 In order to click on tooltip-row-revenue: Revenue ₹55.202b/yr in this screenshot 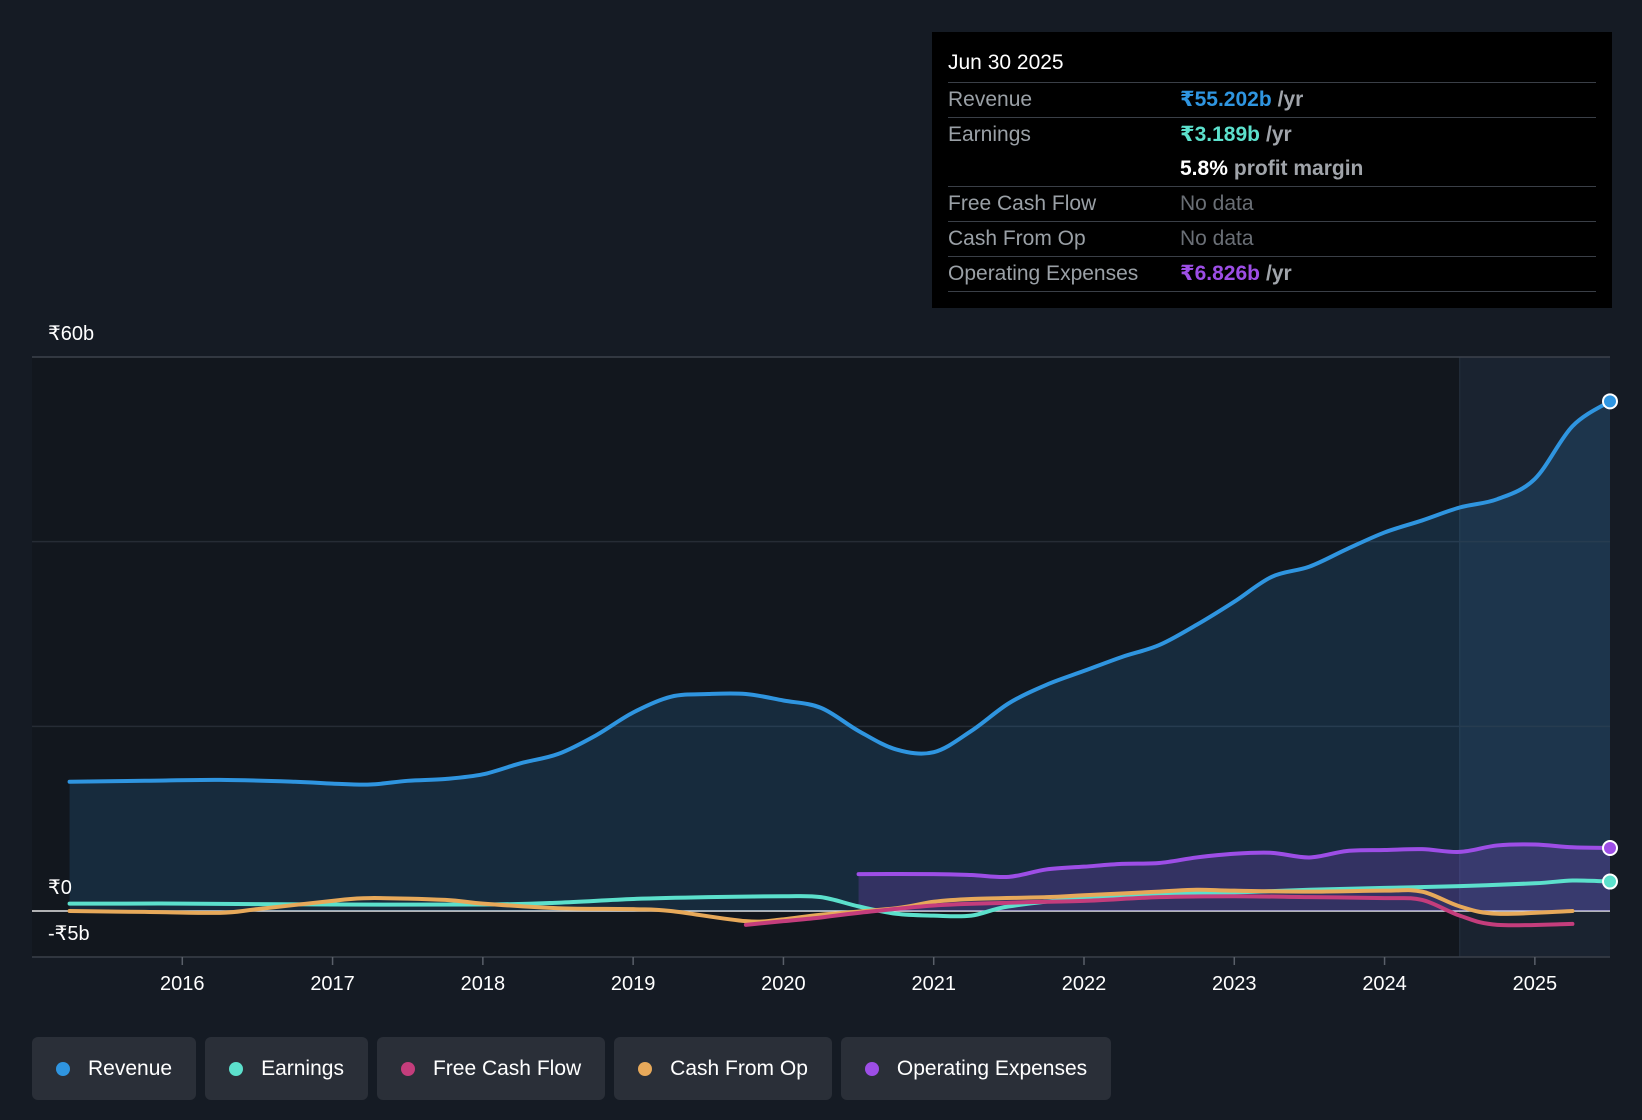, I will do `click(1272, 100)`.